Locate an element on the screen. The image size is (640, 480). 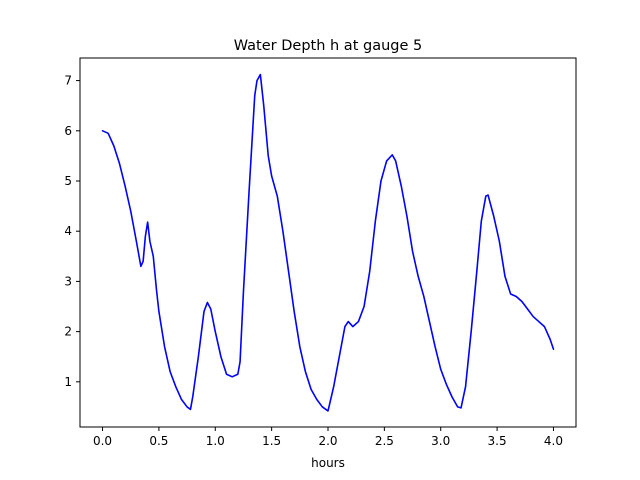
x-tick-label: 2.5 is located at coordinates (384, 441).